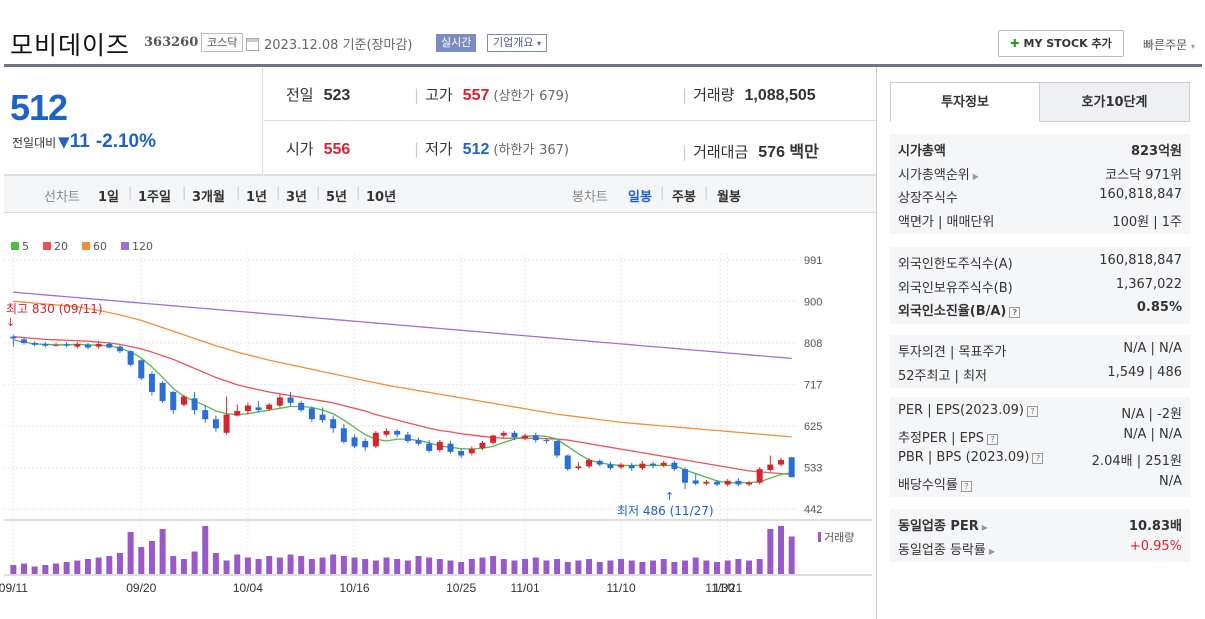  I want to click on amount-label: 거래대금, so click(721, 152).